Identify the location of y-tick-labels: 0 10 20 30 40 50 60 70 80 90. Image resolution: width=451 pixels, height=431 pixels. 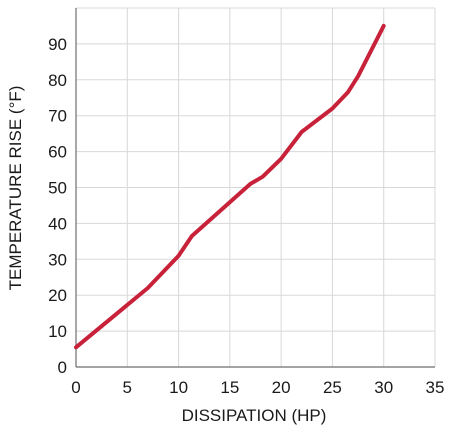
(57, 206).